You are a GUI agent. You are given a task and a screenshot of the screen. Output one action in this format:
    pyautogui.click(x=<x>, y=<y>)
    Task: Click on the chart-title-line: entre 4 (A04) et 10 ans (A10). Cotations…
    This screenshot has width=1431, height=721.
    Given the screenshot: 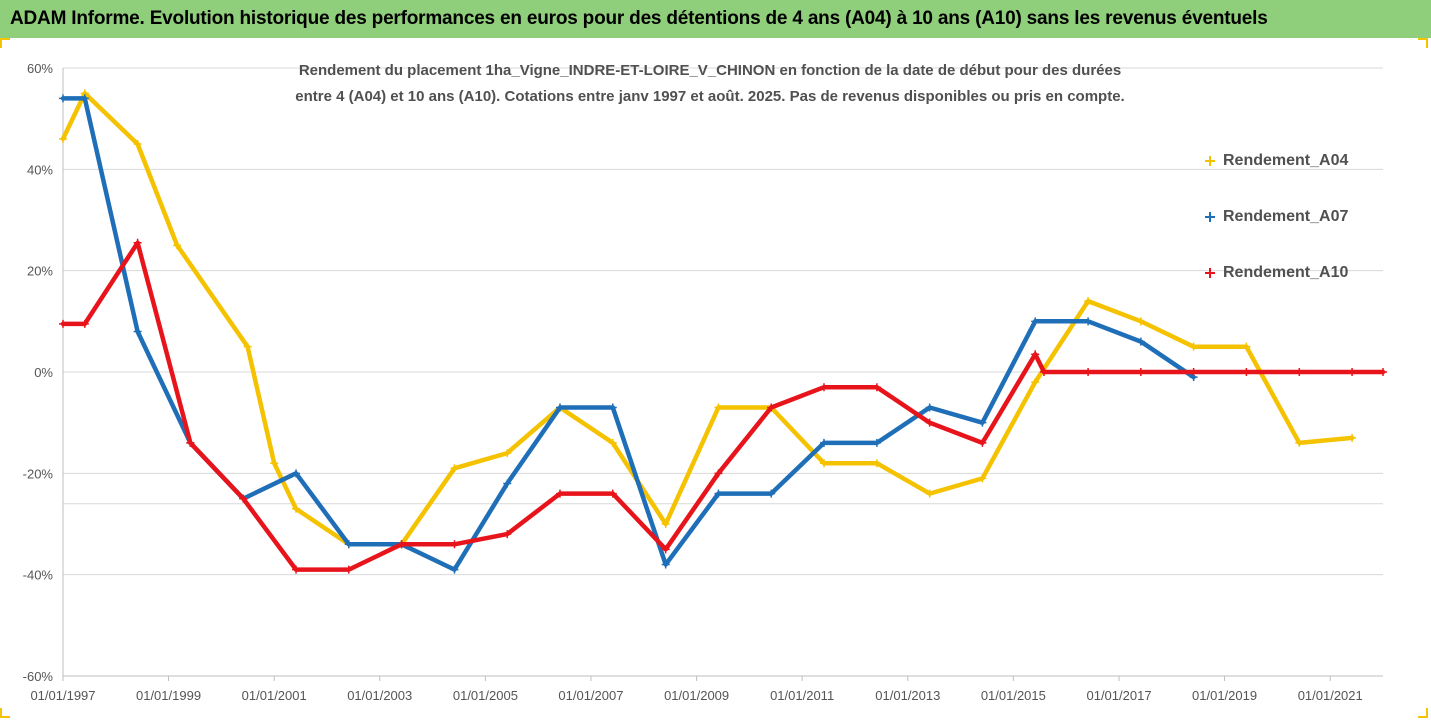 What is the action you would take?
    pyautogui.click(x=710, y=96)
    